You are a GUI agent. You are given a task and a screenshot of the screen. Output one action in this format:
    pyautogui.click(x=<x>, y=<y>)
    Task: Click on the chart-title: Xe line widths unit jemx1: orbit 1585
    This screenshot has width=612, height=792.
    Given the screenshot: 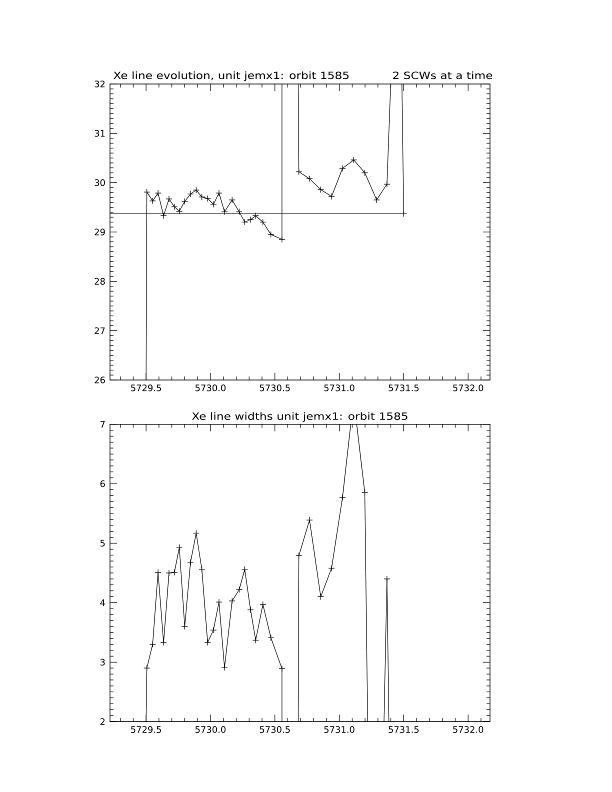 What is the action you would take?
    pyautogui.click(x=300, y=417)
    